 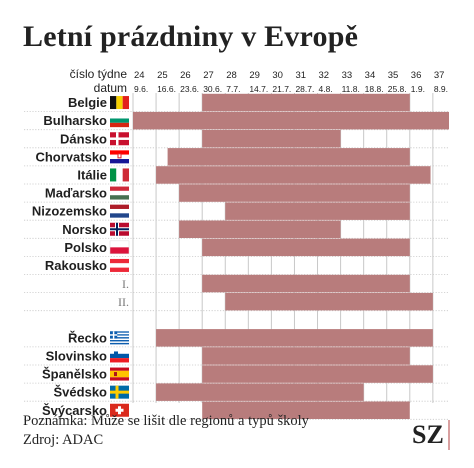 I want to click on poland-flag, so click(x=119, y=247).